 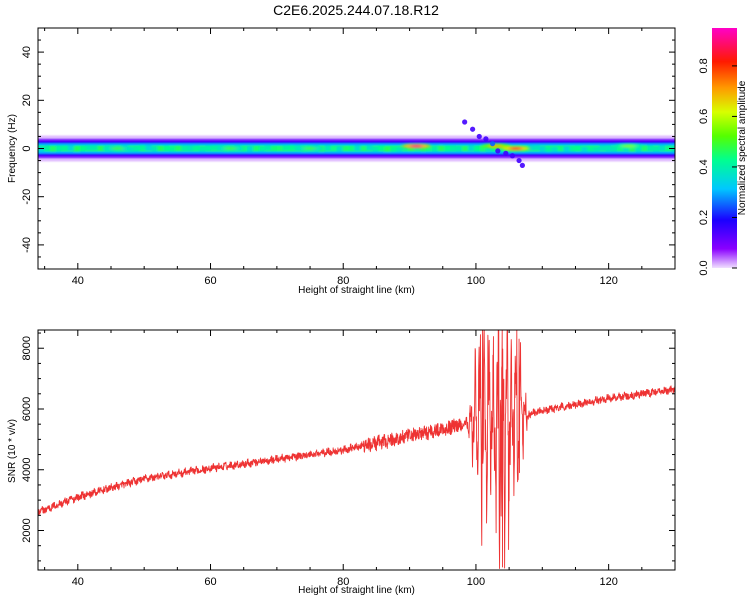 I want to click on colorbar-tick-label: 0.4, so click(x=704, y=166).